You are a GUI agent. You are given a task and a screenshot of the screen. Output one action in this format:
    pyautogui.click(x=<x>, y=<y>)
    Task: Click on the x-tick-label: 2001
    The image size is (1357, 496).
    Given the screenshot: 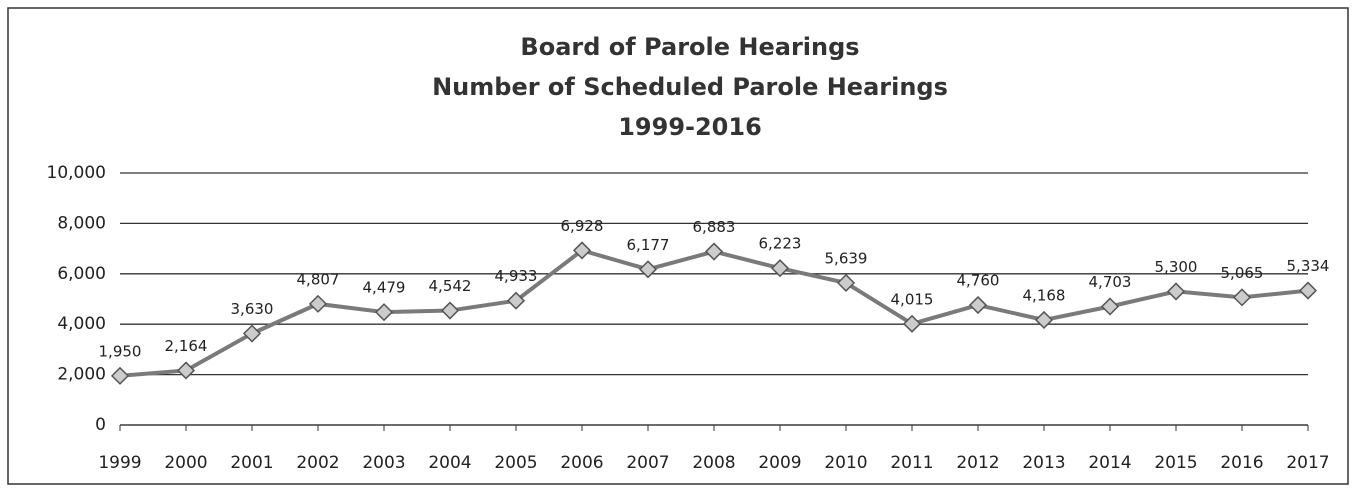 What is the action you would take?
    pyautogui.click(x=251, y=463)
    